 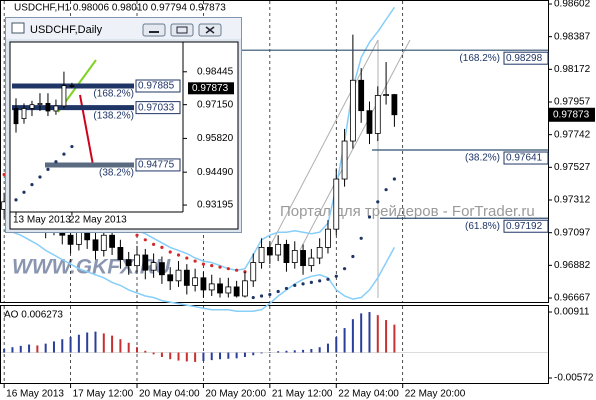 I want to click on fib-label: (138.2%), so click(x=113, y=115).